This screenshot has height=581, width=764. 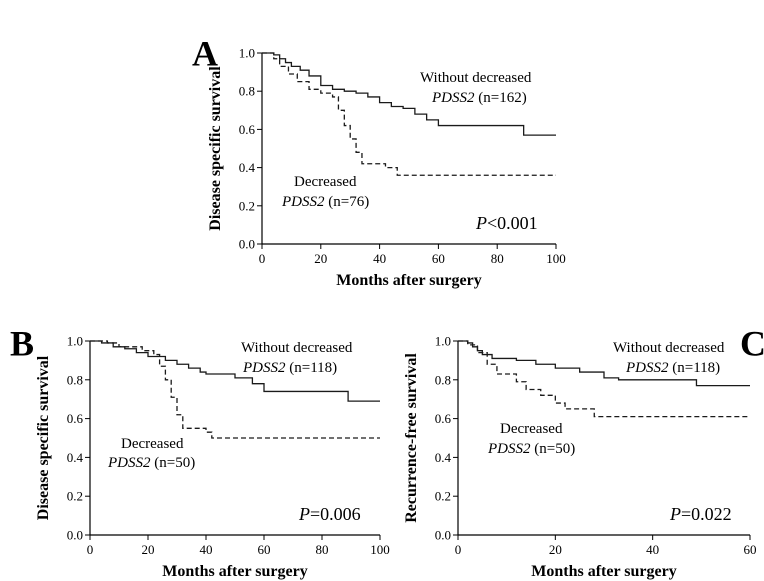 I want to click on p-value-number: =0.006, so click(x=335, y=514).